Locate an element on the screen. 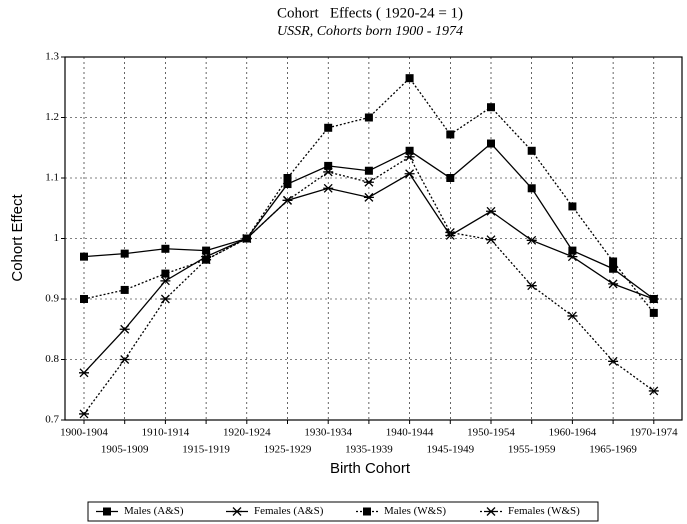 The image size is (687, 524). x-tick-label: 1930-1934 is located at coordinates (328, 433).